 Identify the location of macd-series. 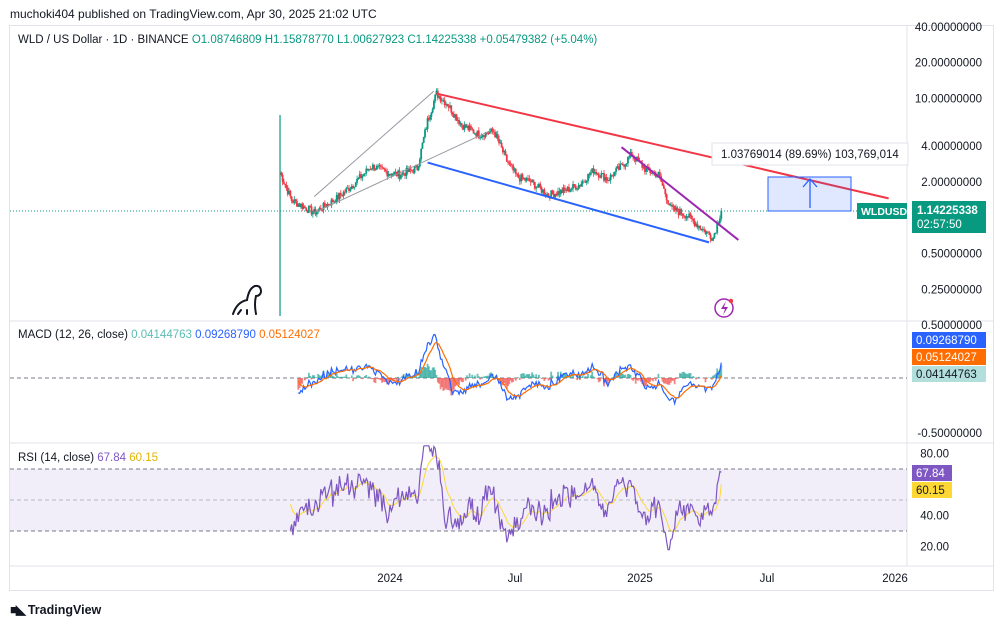
(510, 370).